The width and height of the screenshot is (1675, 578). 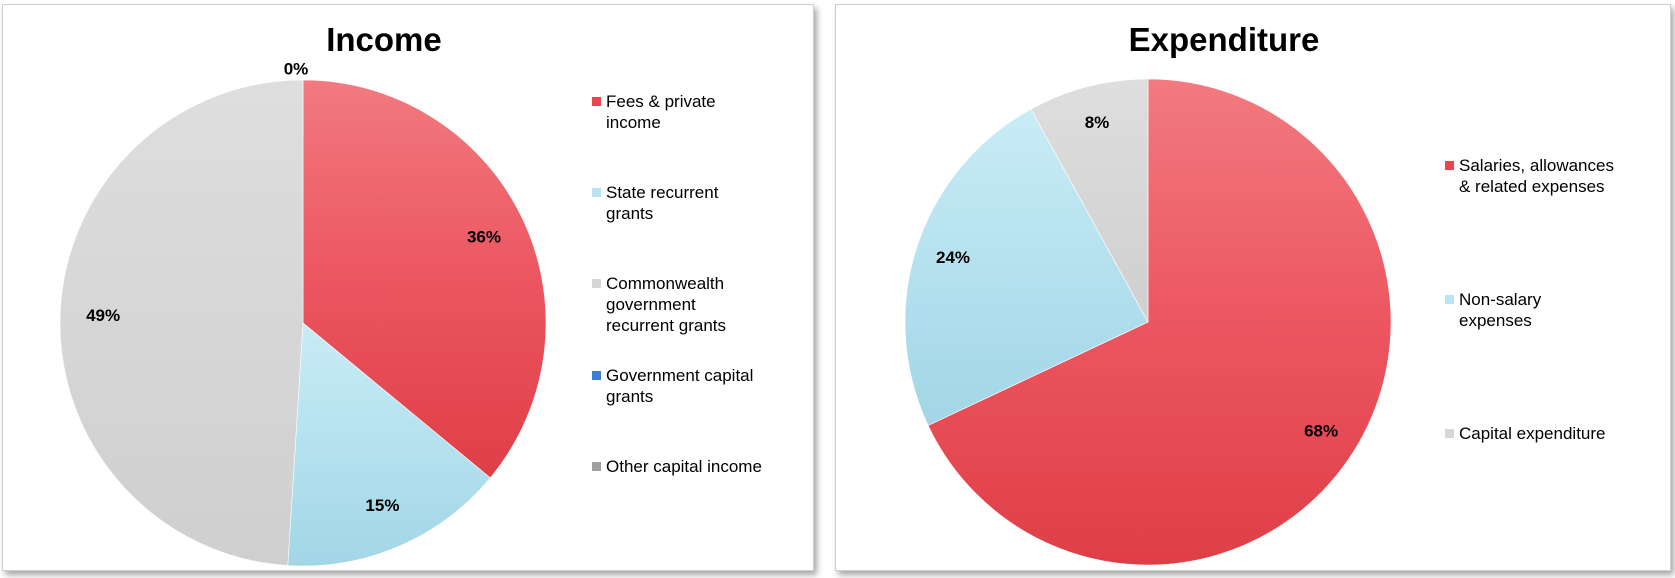 What do you see at coordinates (1321, 430) in the screenshot?
I see `expenditure-data-label-0: 68%` at bounding box center [1321, 430].